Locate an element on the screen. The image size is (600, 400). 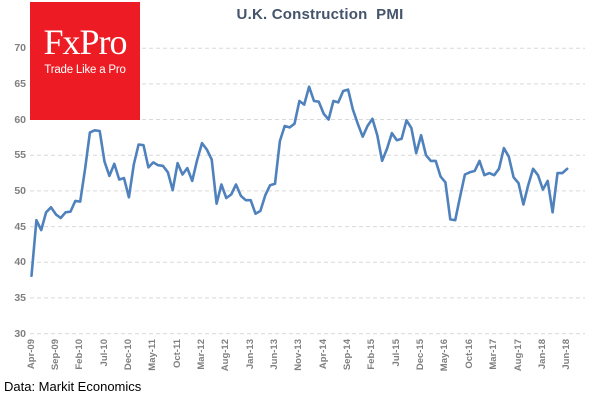
x-axis-label: Apr-14 is located at coordinates (323, 354).